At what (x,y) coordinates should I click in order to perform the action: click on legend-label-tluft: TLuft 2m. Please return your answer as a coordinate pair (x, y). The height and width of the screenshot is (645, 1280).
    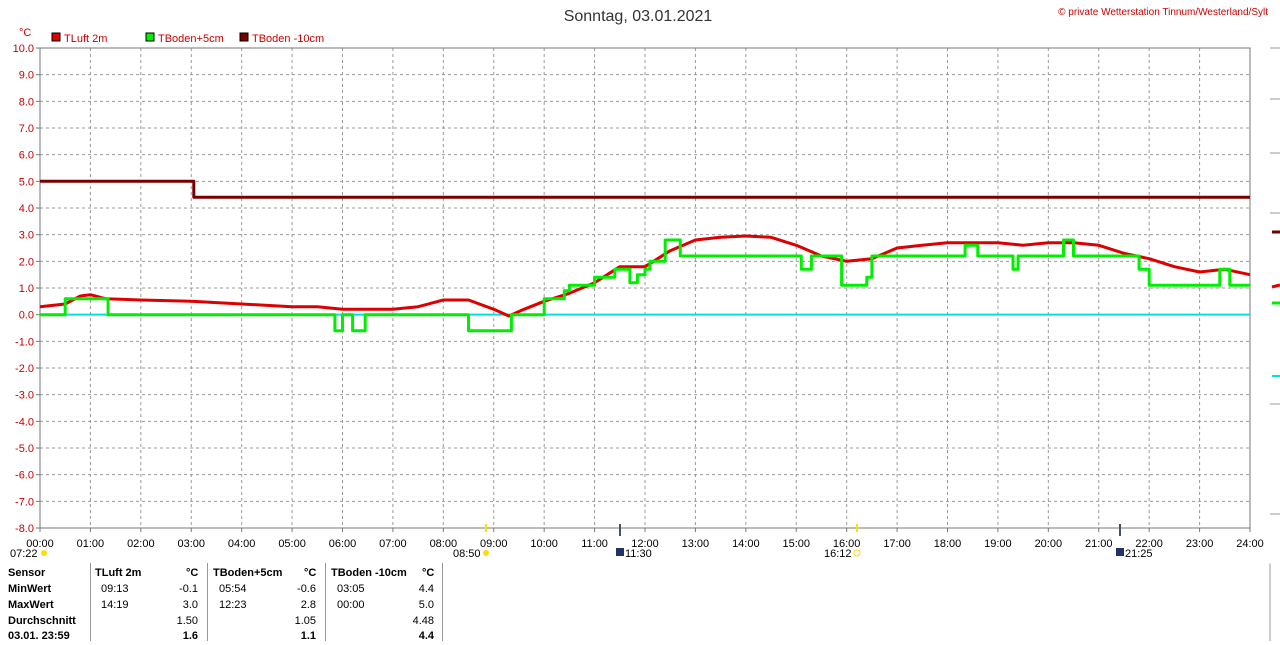
    Looking at the image, I should click on (85, 39).